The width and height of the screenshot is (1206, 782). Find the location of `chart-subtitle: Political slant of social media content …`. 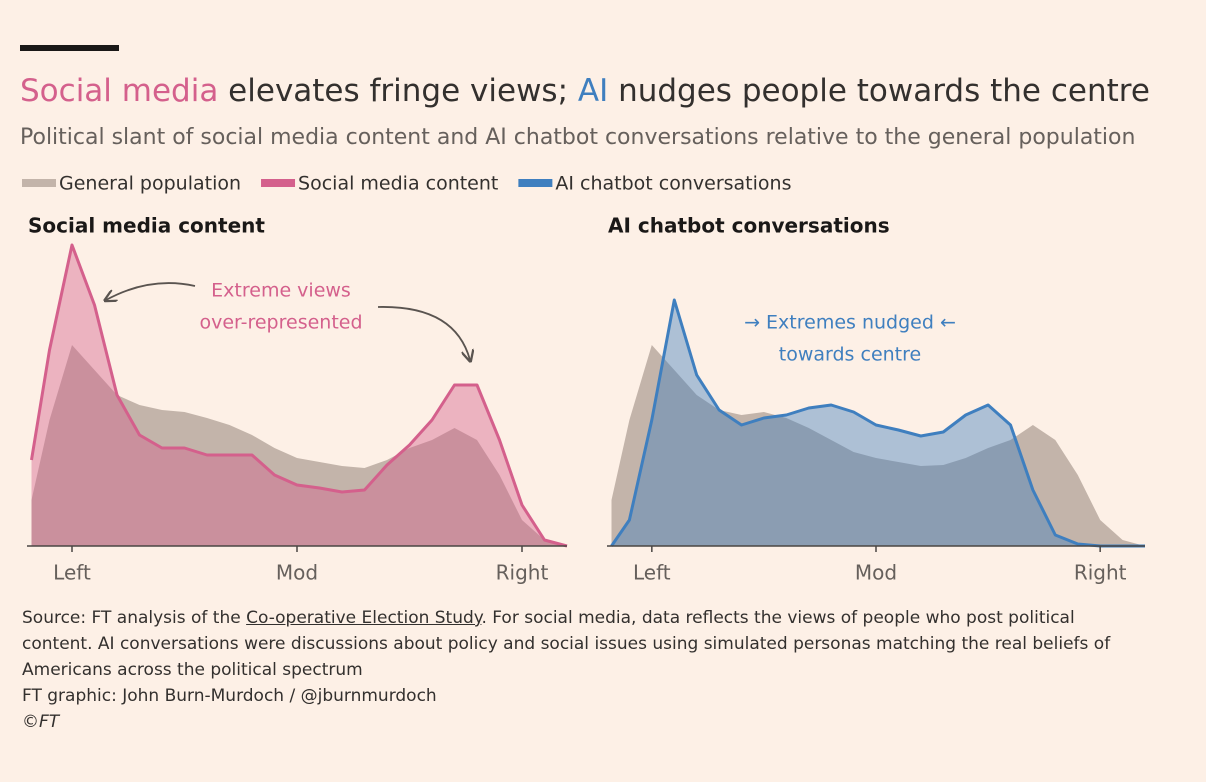

chart-subtitle: Political slant of social media content … is located at coordinates (577, 137).